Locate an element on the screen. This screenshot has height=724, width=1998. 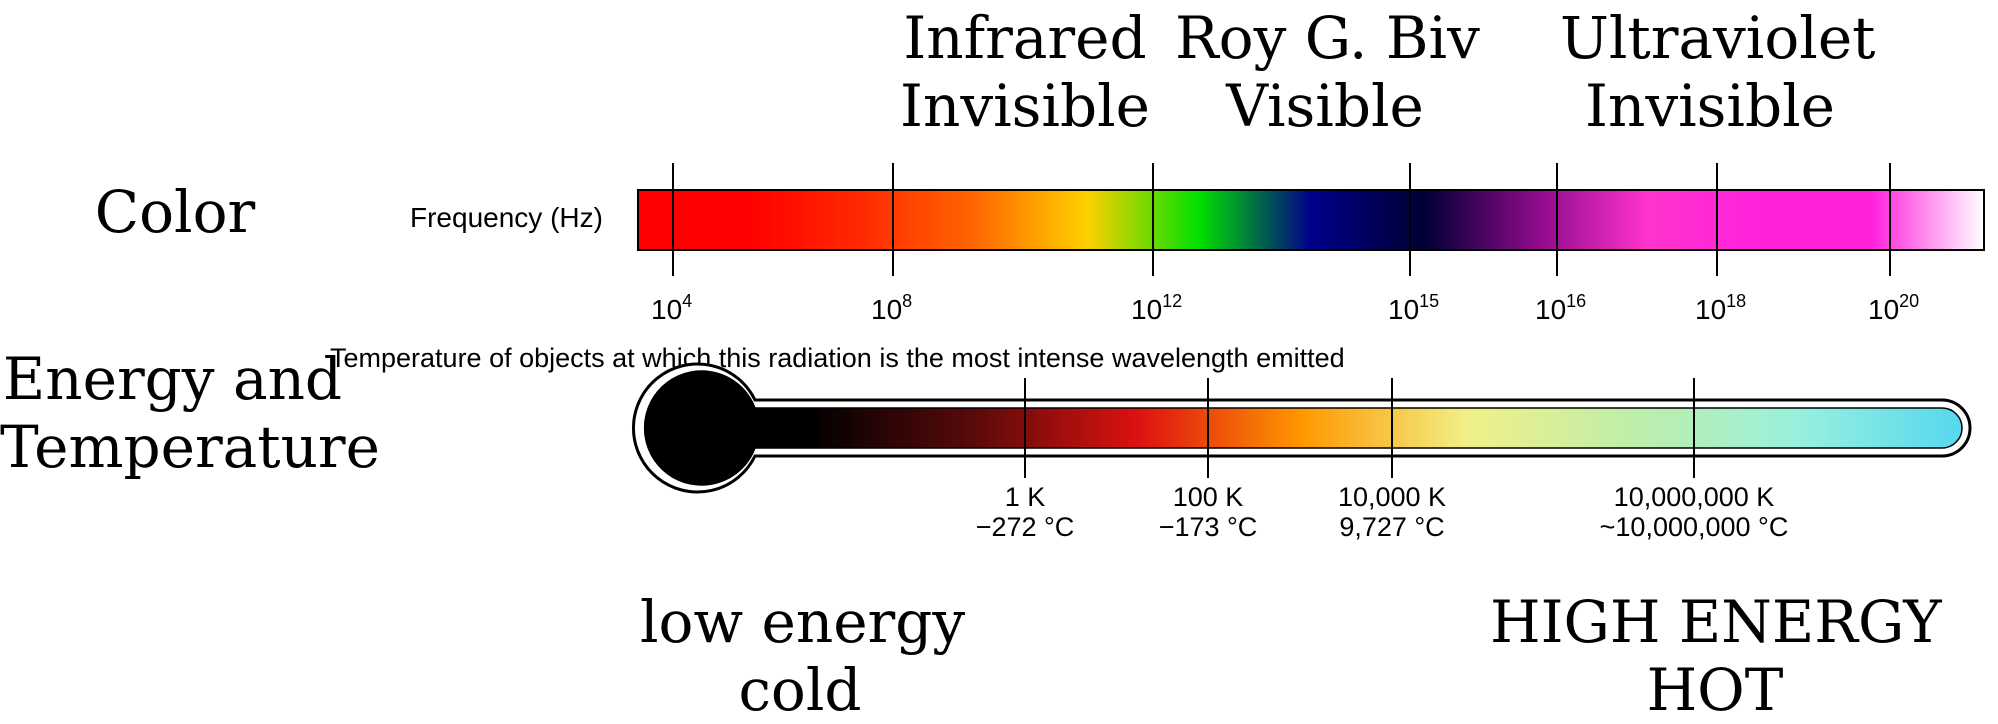
temperature-description-line: Temperature of is located at coordinates (421, 358).